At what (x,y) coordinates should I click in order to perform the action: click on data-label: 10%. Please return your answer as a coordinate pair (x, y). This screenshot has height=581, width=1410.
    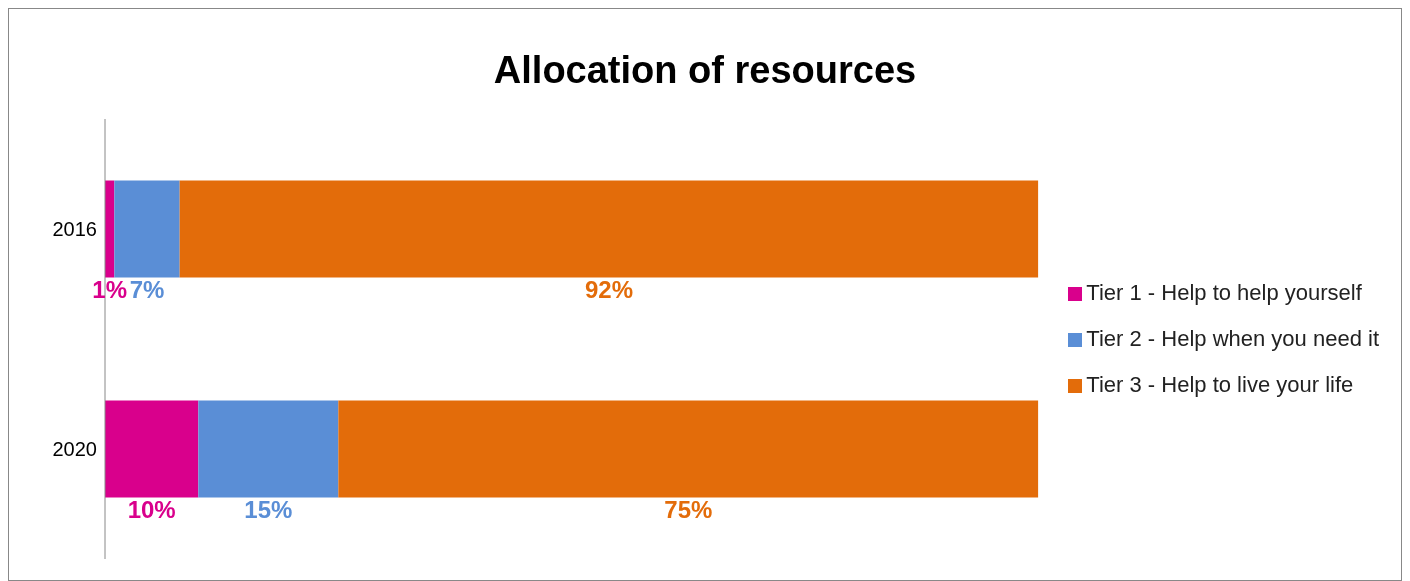
    Looking at the image, I should click on (151, 509).